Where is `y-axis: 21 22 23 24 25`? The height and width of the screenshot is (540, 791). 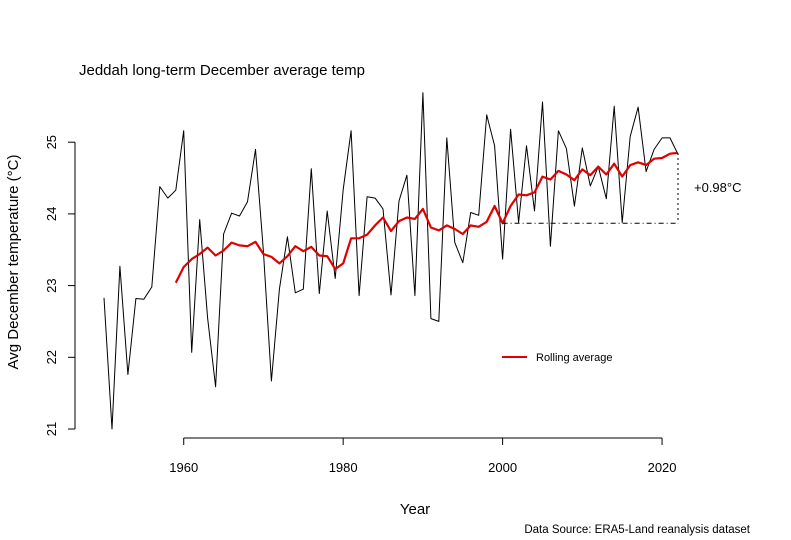
y-axis: 21 22 23 24 25 is located at coordinates (60, 285).